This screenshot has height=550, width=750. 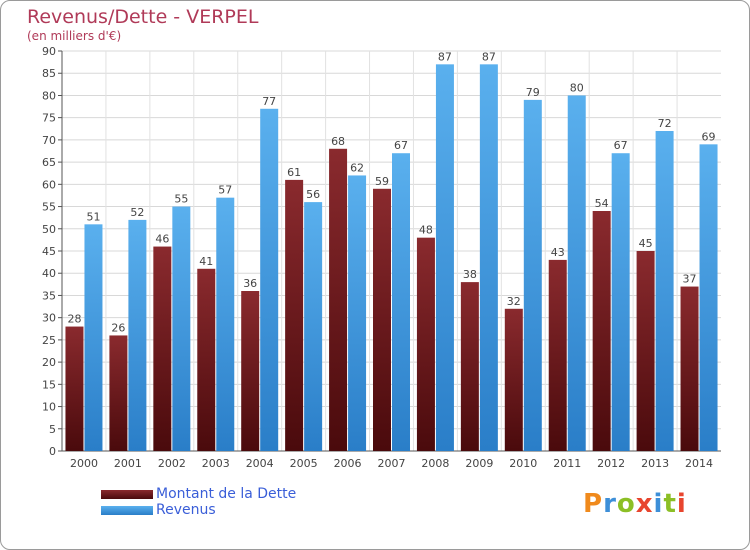 What do you see at coordinates (137, 212) in the screenshot?
I see `data-label: 52` at bounding box center [137, 212].